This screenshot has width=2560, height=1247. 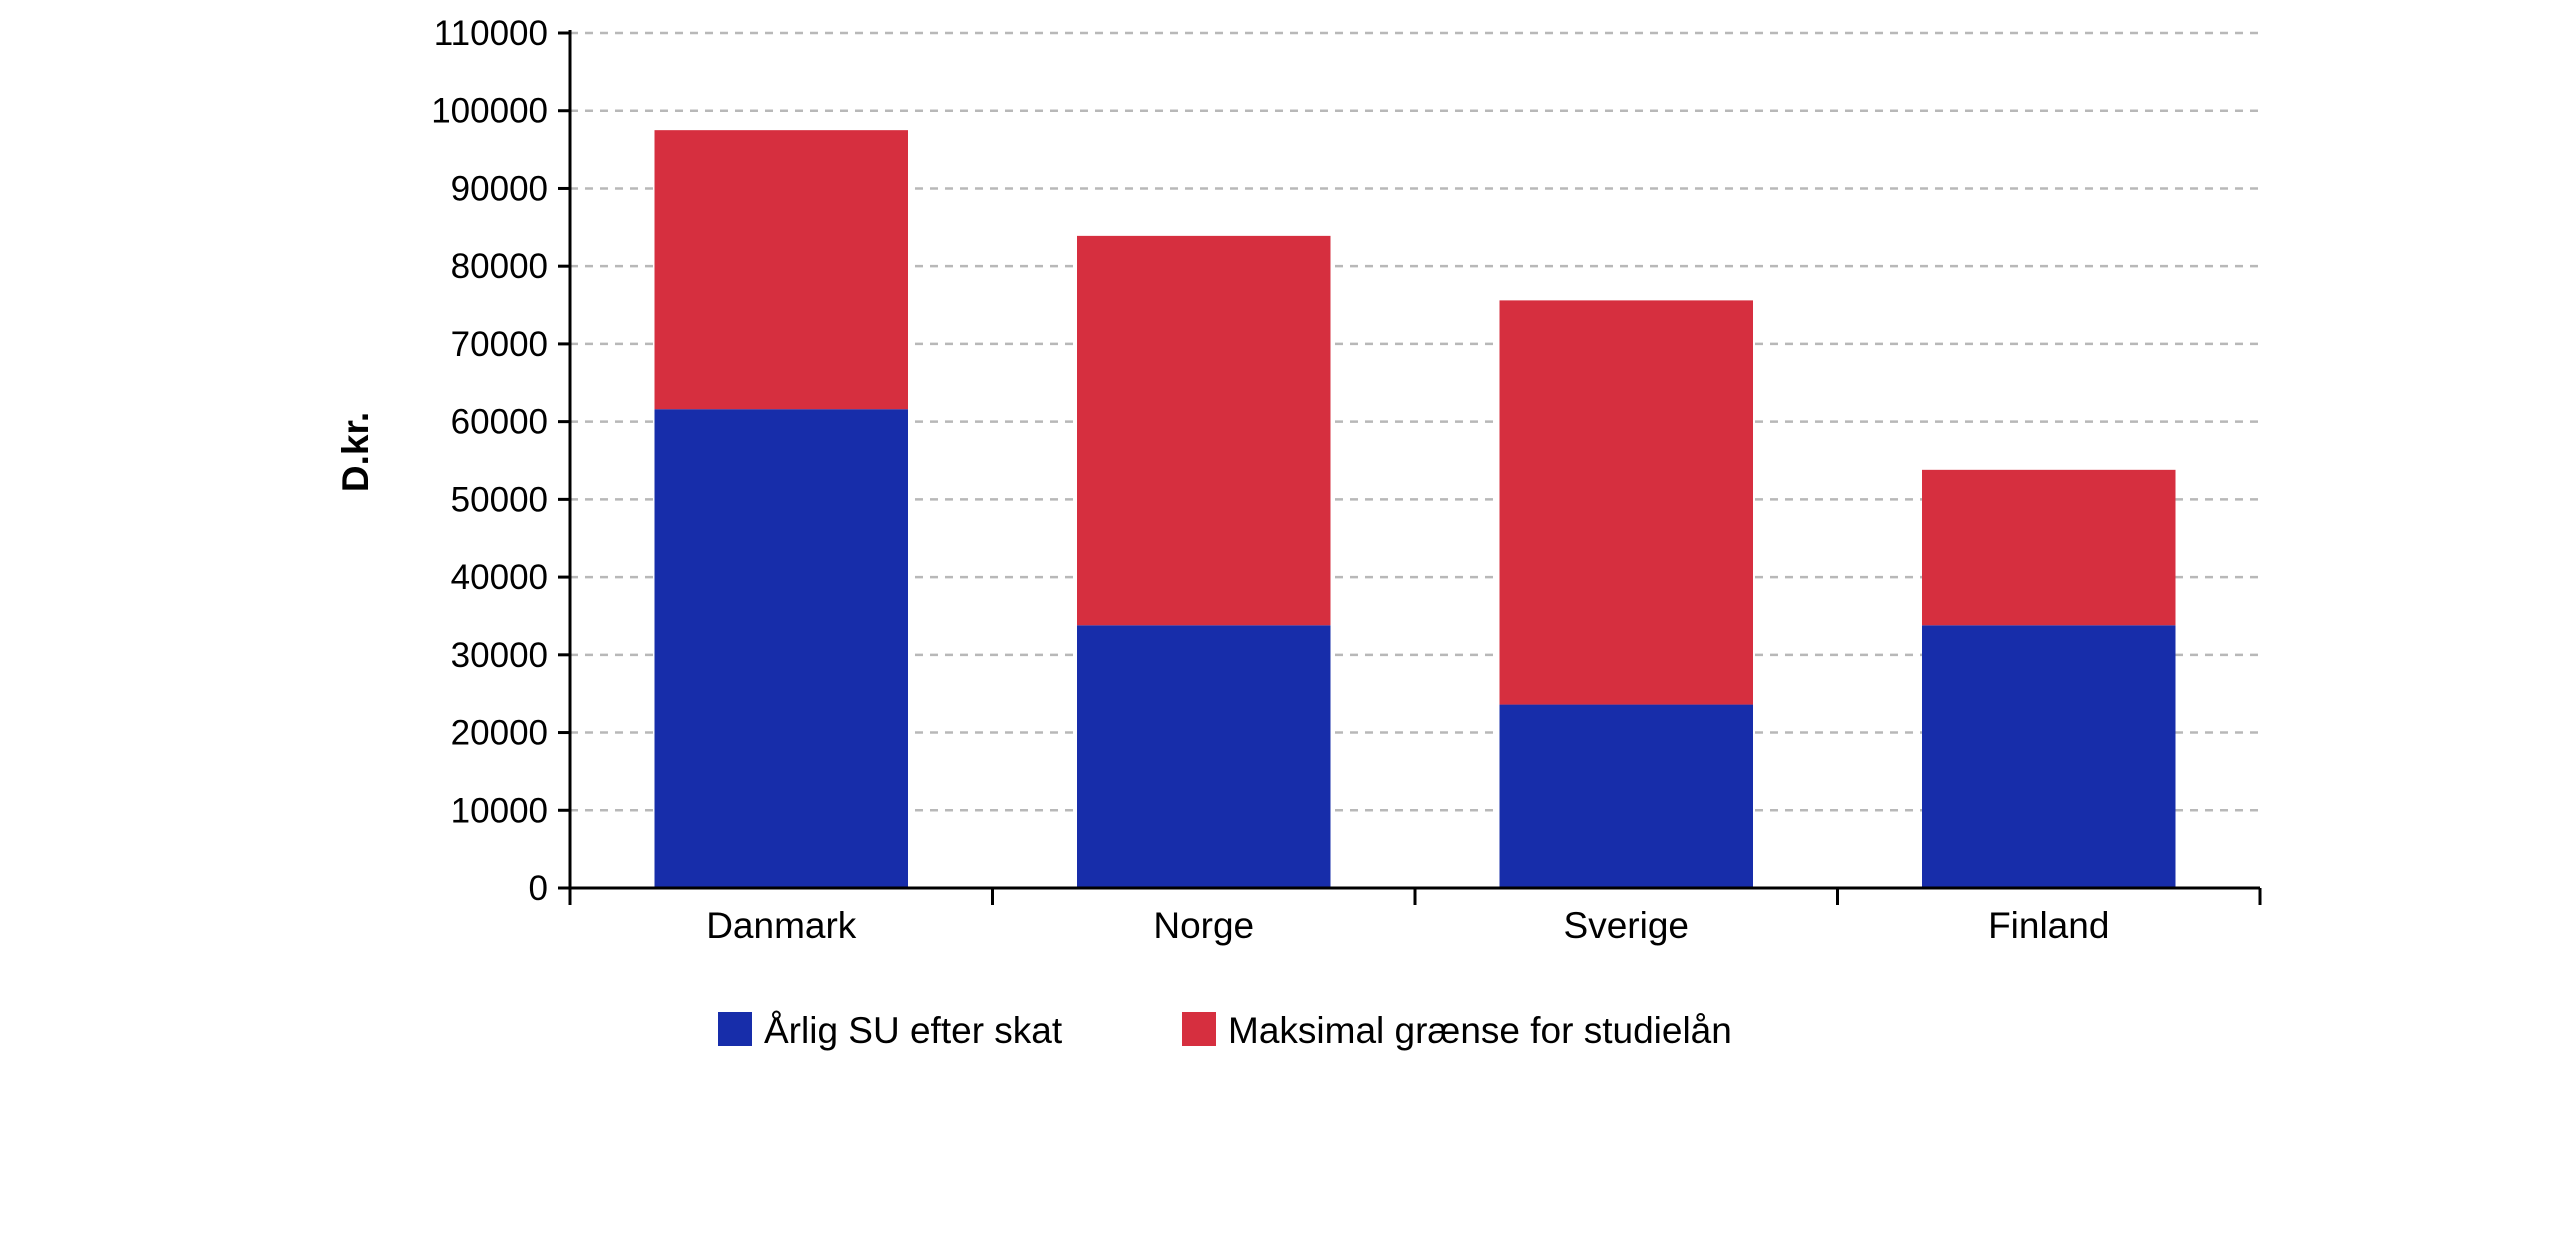 I want to click on y-tick-label: 110000, so click(x=491, y=33).